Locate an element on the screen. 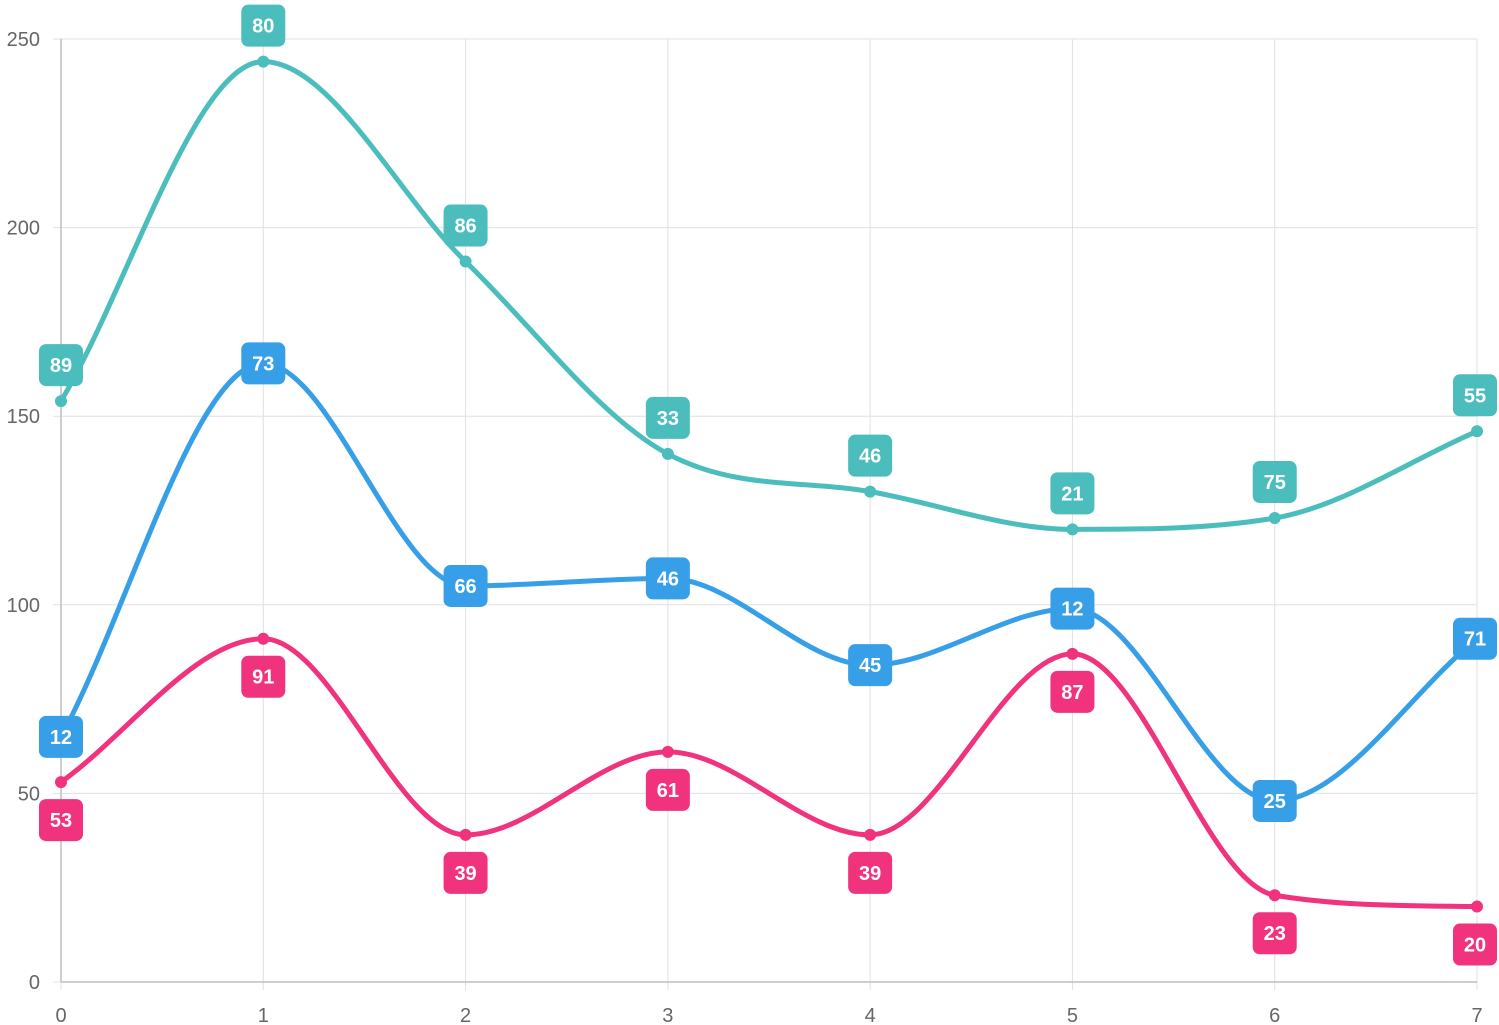 This screenshot has width=1499, height=1025. data-label-value: 80 is located at coordinates (263, 27).